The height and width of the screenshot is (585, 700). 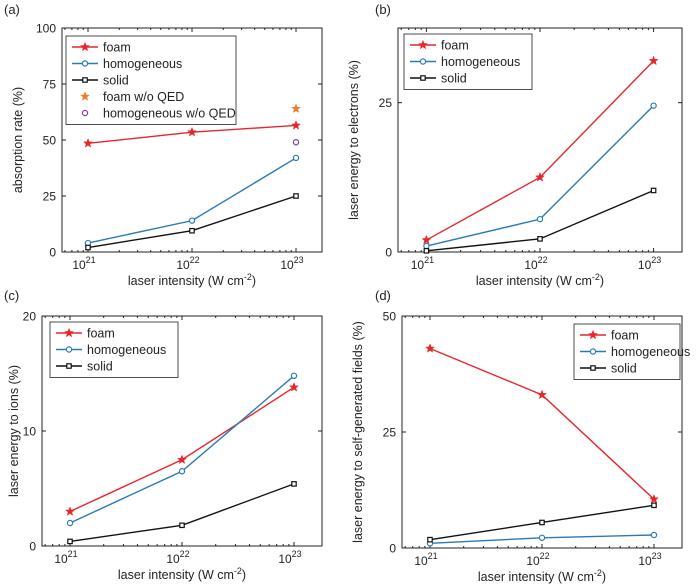 I want to click on panel-label: (c), so click(x=11, y=295).